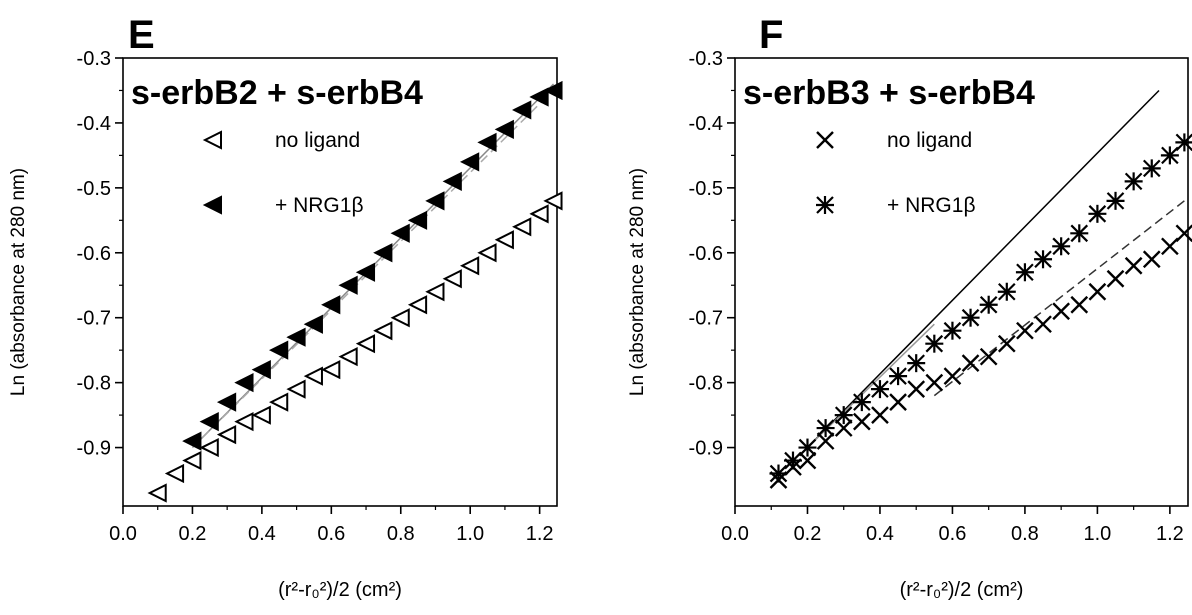  What do you see at coordinates (1097, 534) in the screenshot?
I see `x-tick-label: 1.0` at bounding box center [1097, 534].